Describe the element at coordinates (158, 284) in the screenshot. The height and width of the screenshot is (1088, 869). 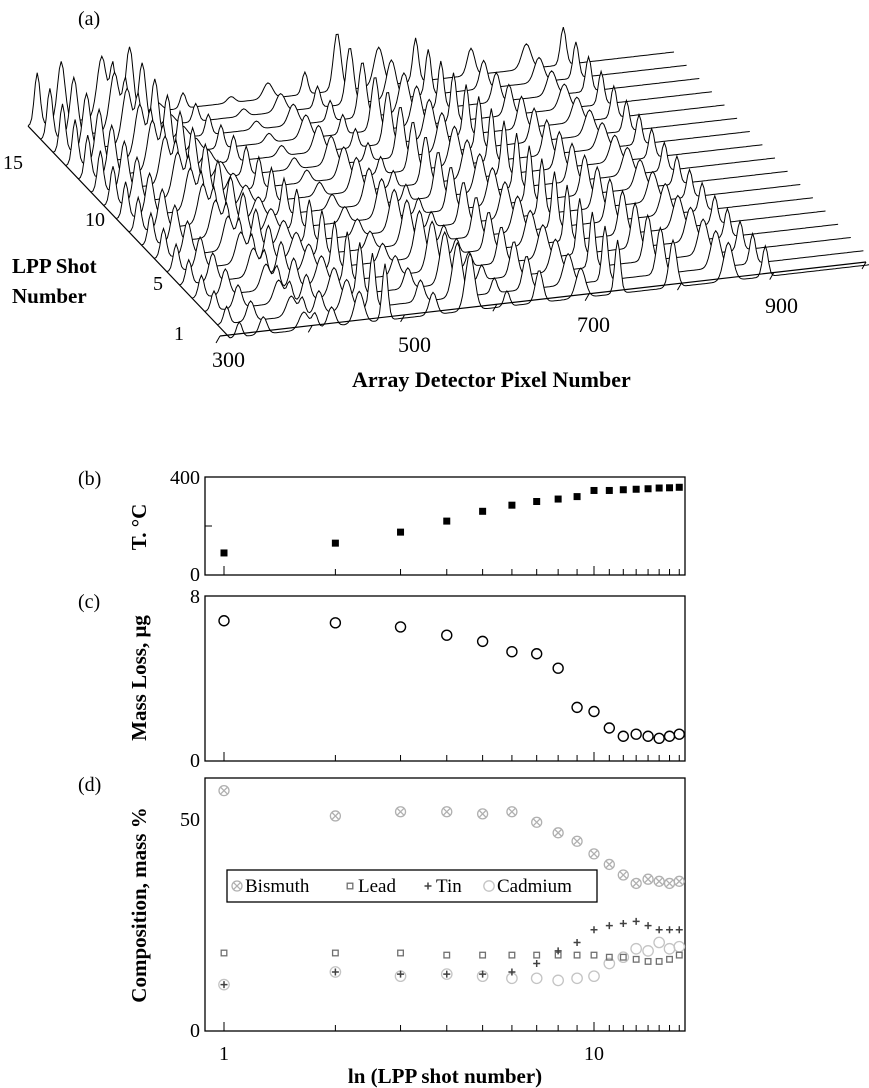
I see `panel-a-ytick-5: 5` at that location.